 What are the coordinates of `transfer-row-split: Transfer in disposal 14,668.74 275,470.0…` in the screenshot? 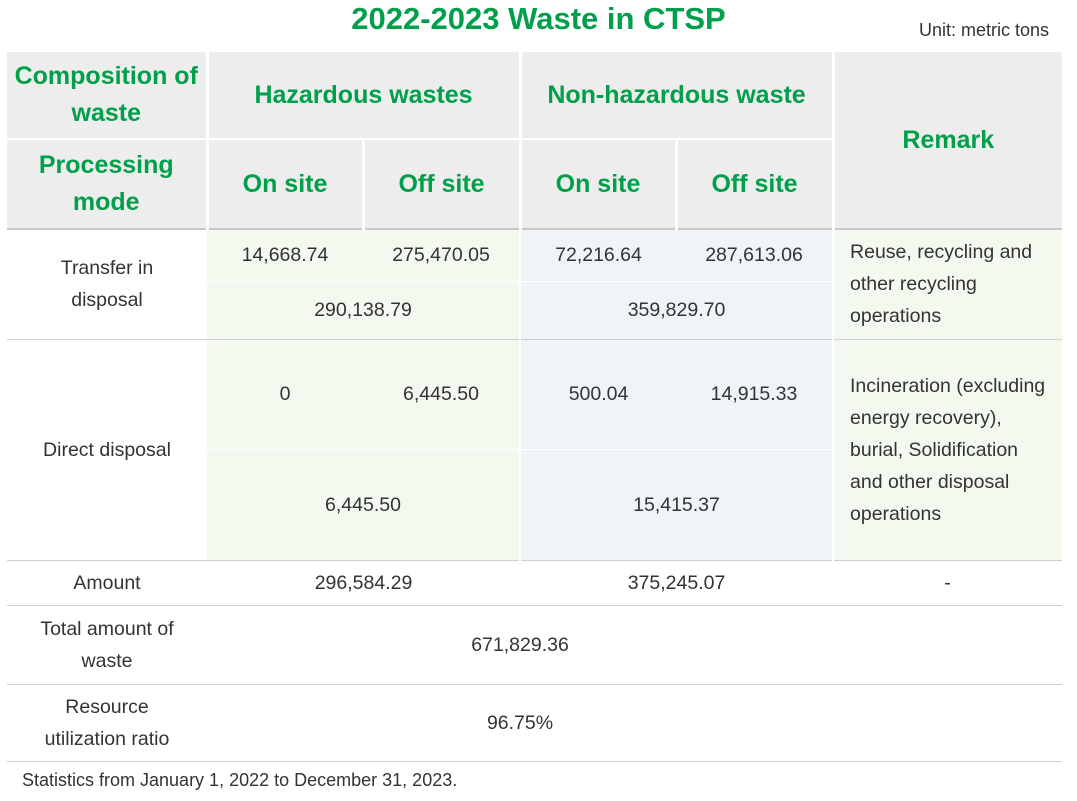 It's located at (535, 284).